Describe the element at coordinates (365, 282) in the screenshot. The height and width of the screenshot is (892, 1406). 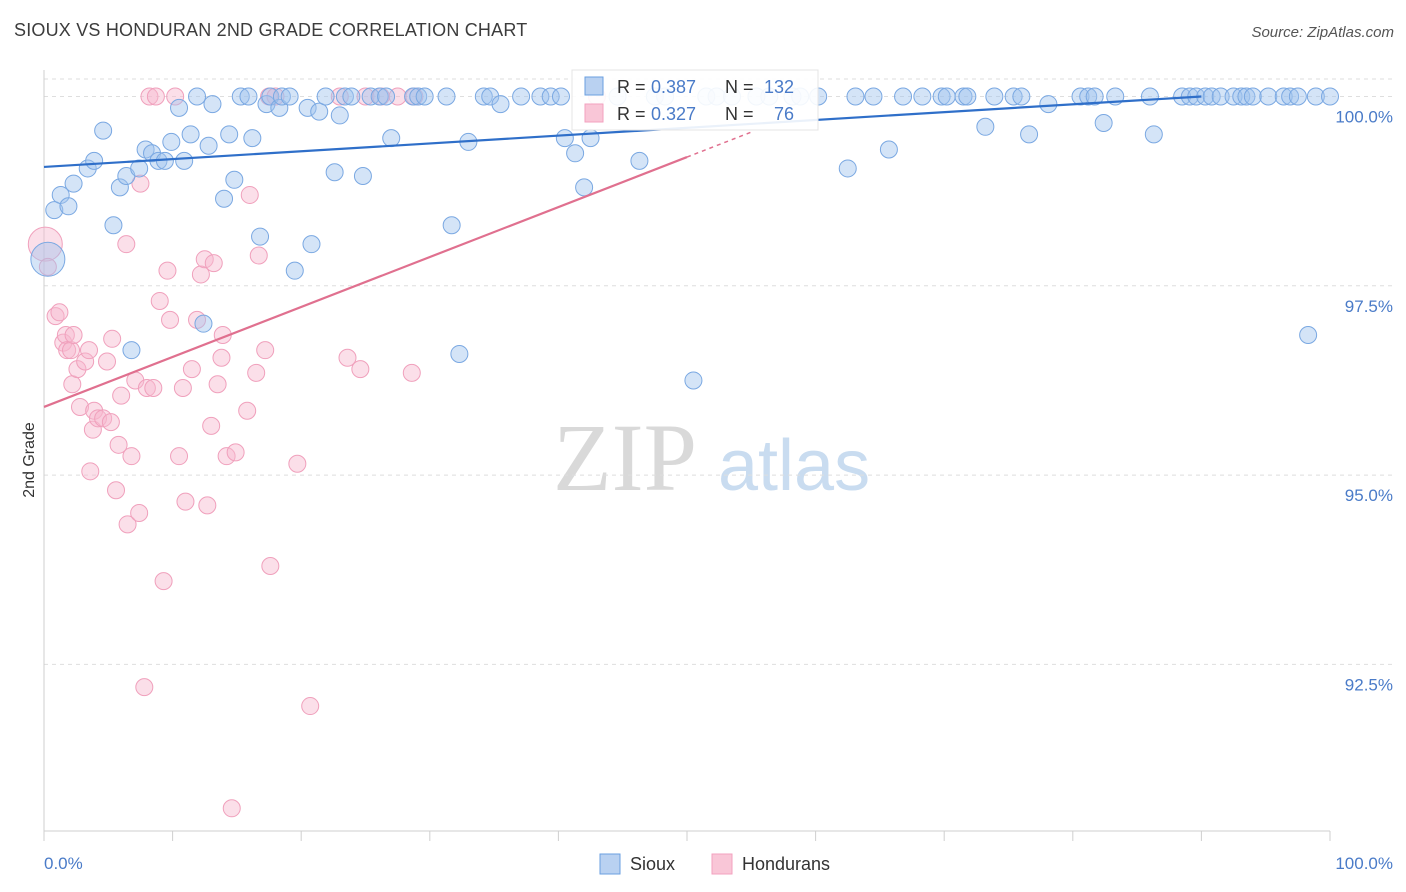
I see `hondurans-trend-line` at that location.